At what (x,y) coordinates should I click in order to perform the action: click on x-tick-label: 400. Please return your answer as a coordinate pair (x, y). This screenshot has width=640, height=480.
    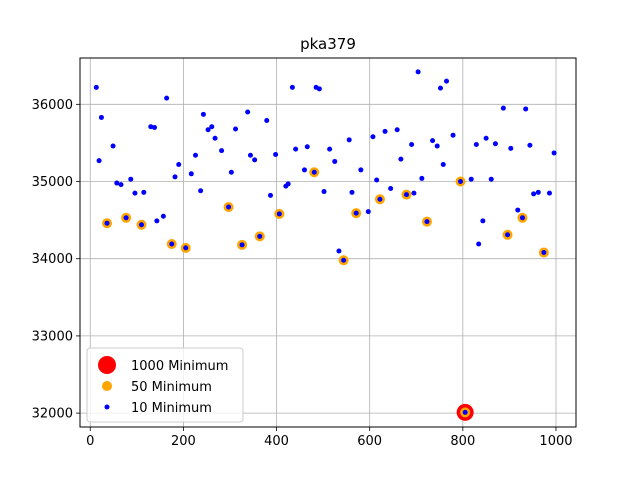
    Looking at the image, I should click on (276, 441).